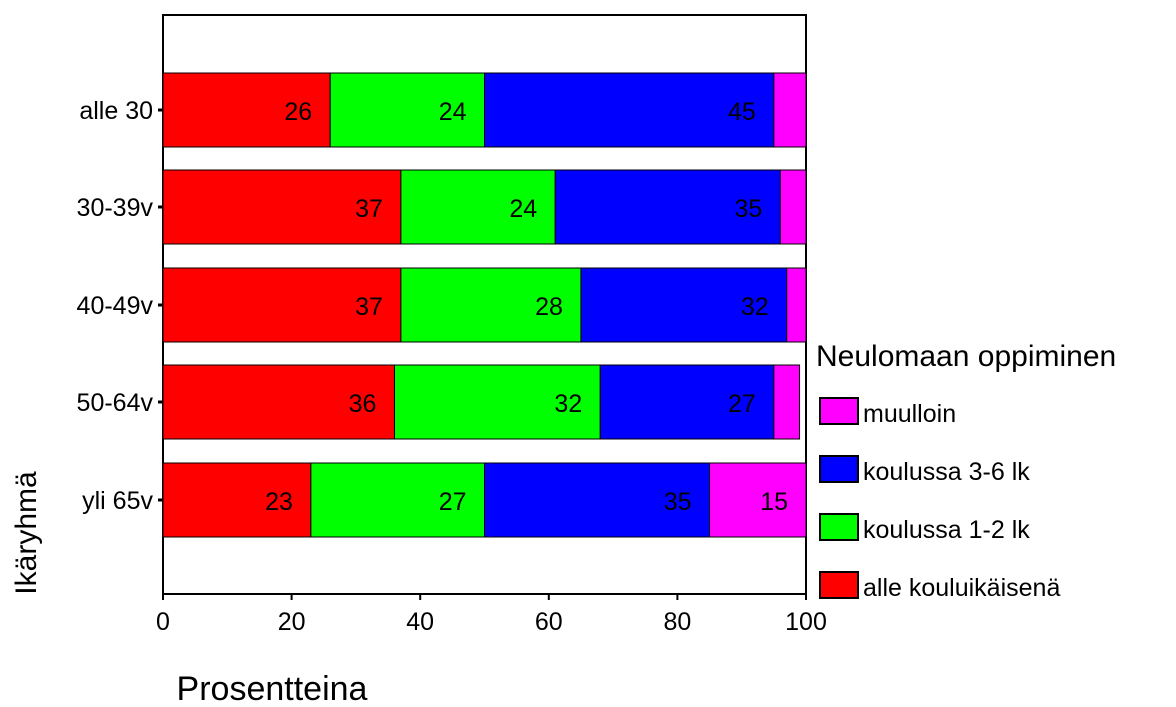  What do you see at coordinates (420, 622) in the screenshot?
I see `x-tick-label-40: 40` at bounding box center [420, 622].